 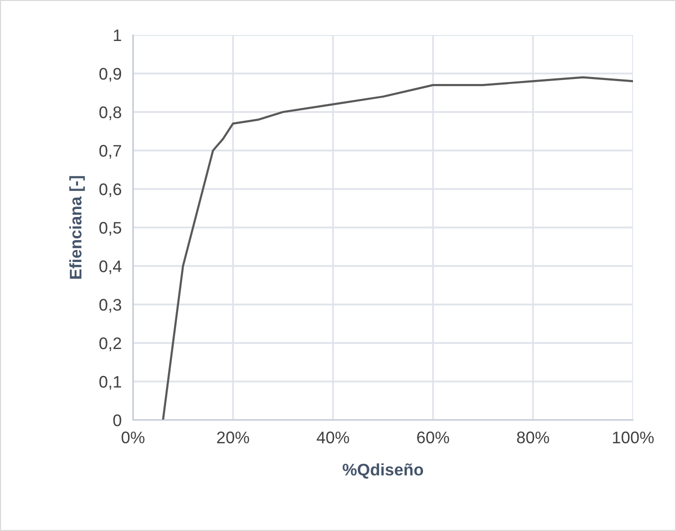 I want to click on y-tick-label: 0,6, so click(x=110, y=190).